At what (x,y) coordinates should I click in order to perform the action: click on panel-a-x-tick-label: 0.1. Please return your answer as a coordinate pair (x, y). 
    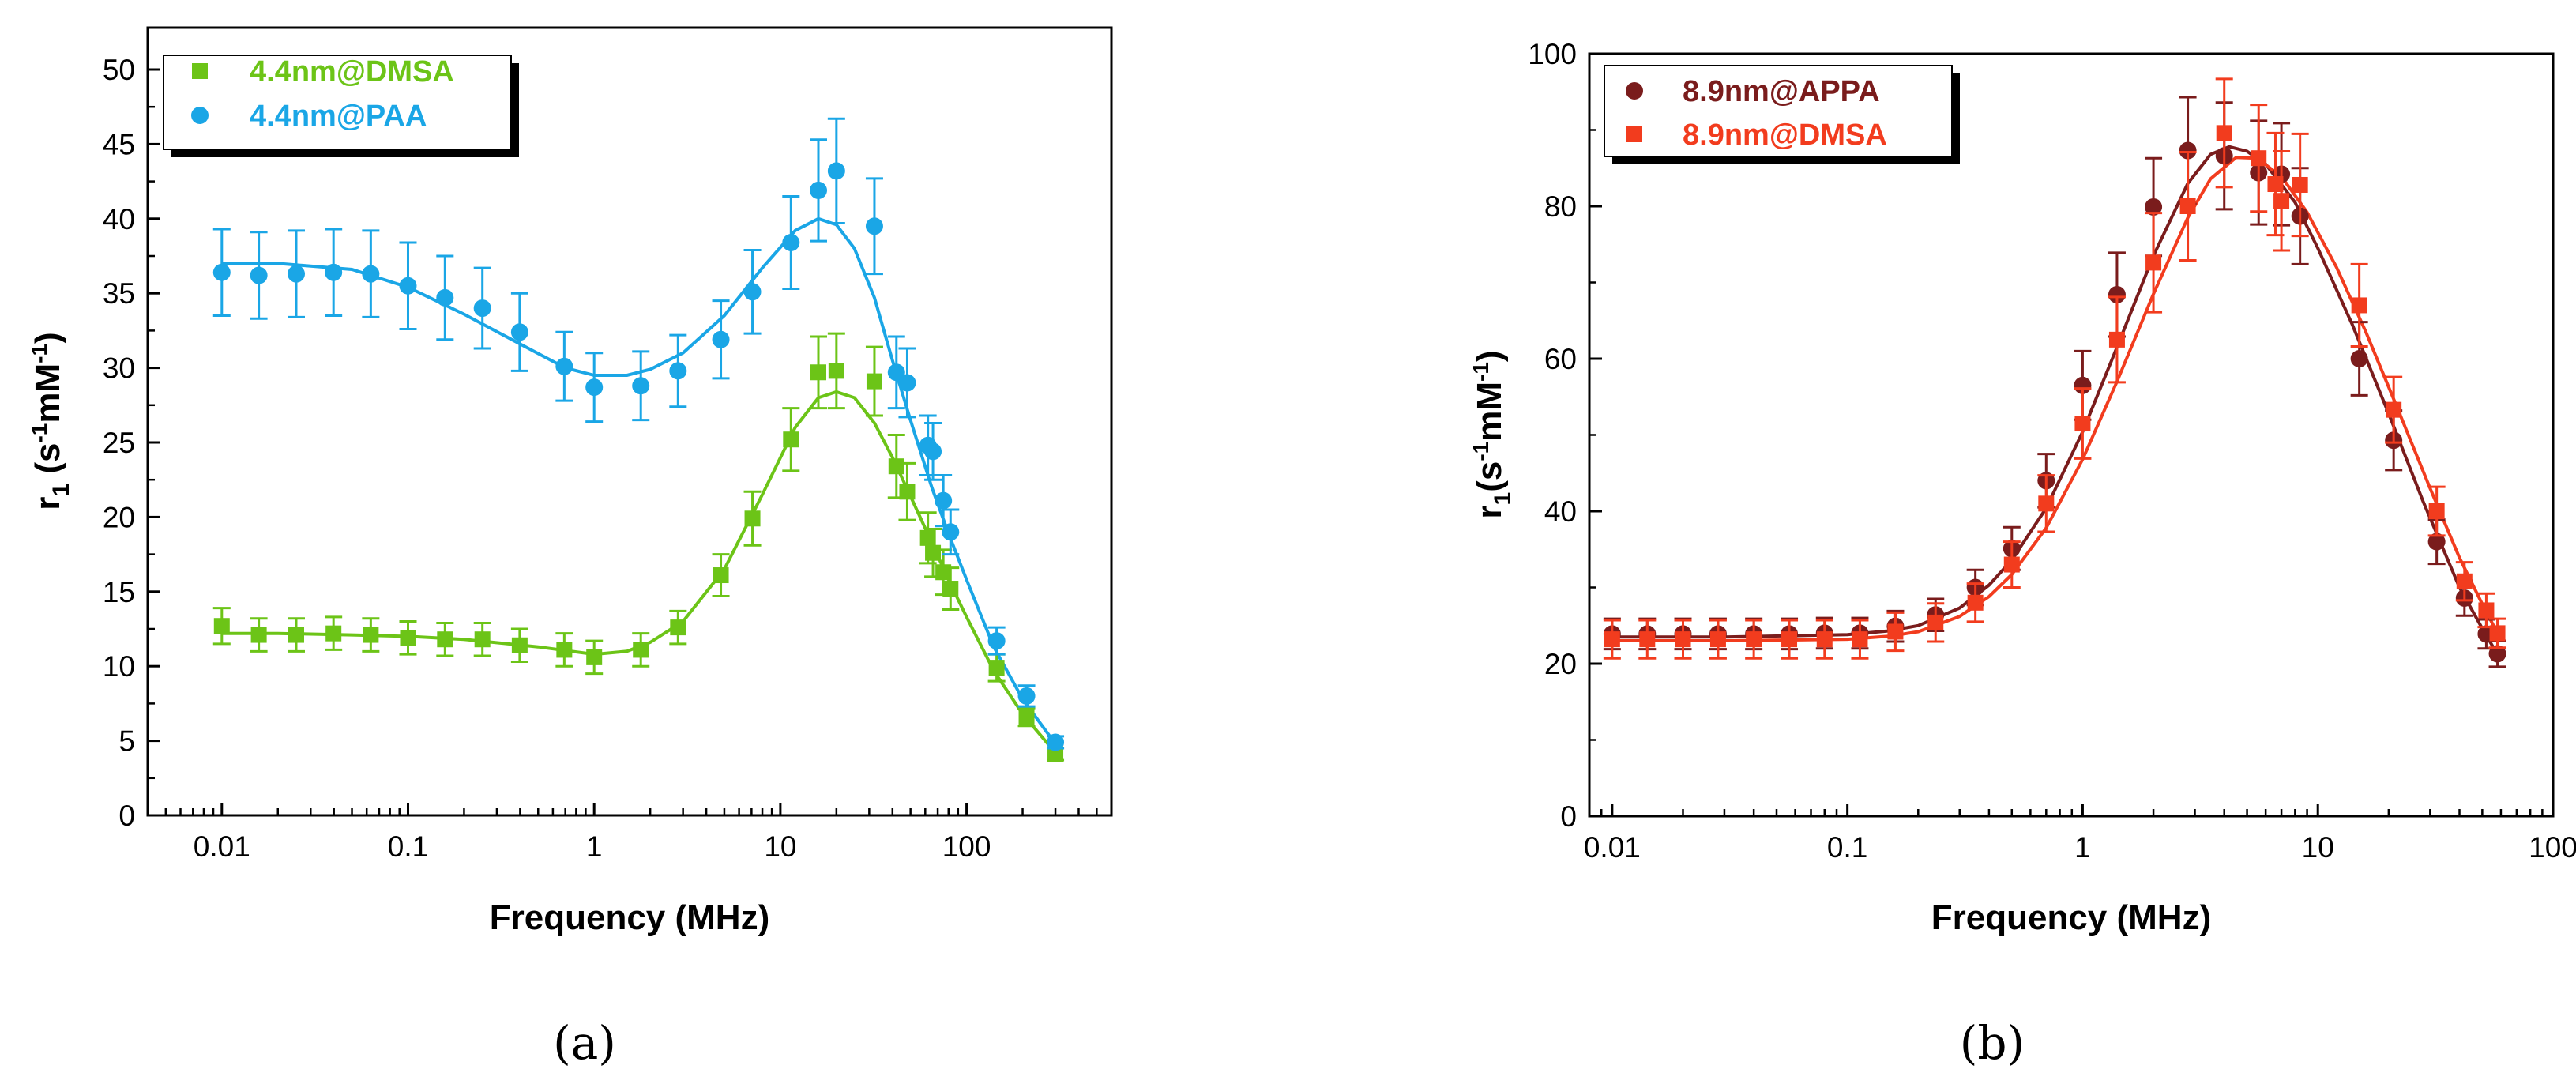
    Looking at the image, I should click on (408, 846).